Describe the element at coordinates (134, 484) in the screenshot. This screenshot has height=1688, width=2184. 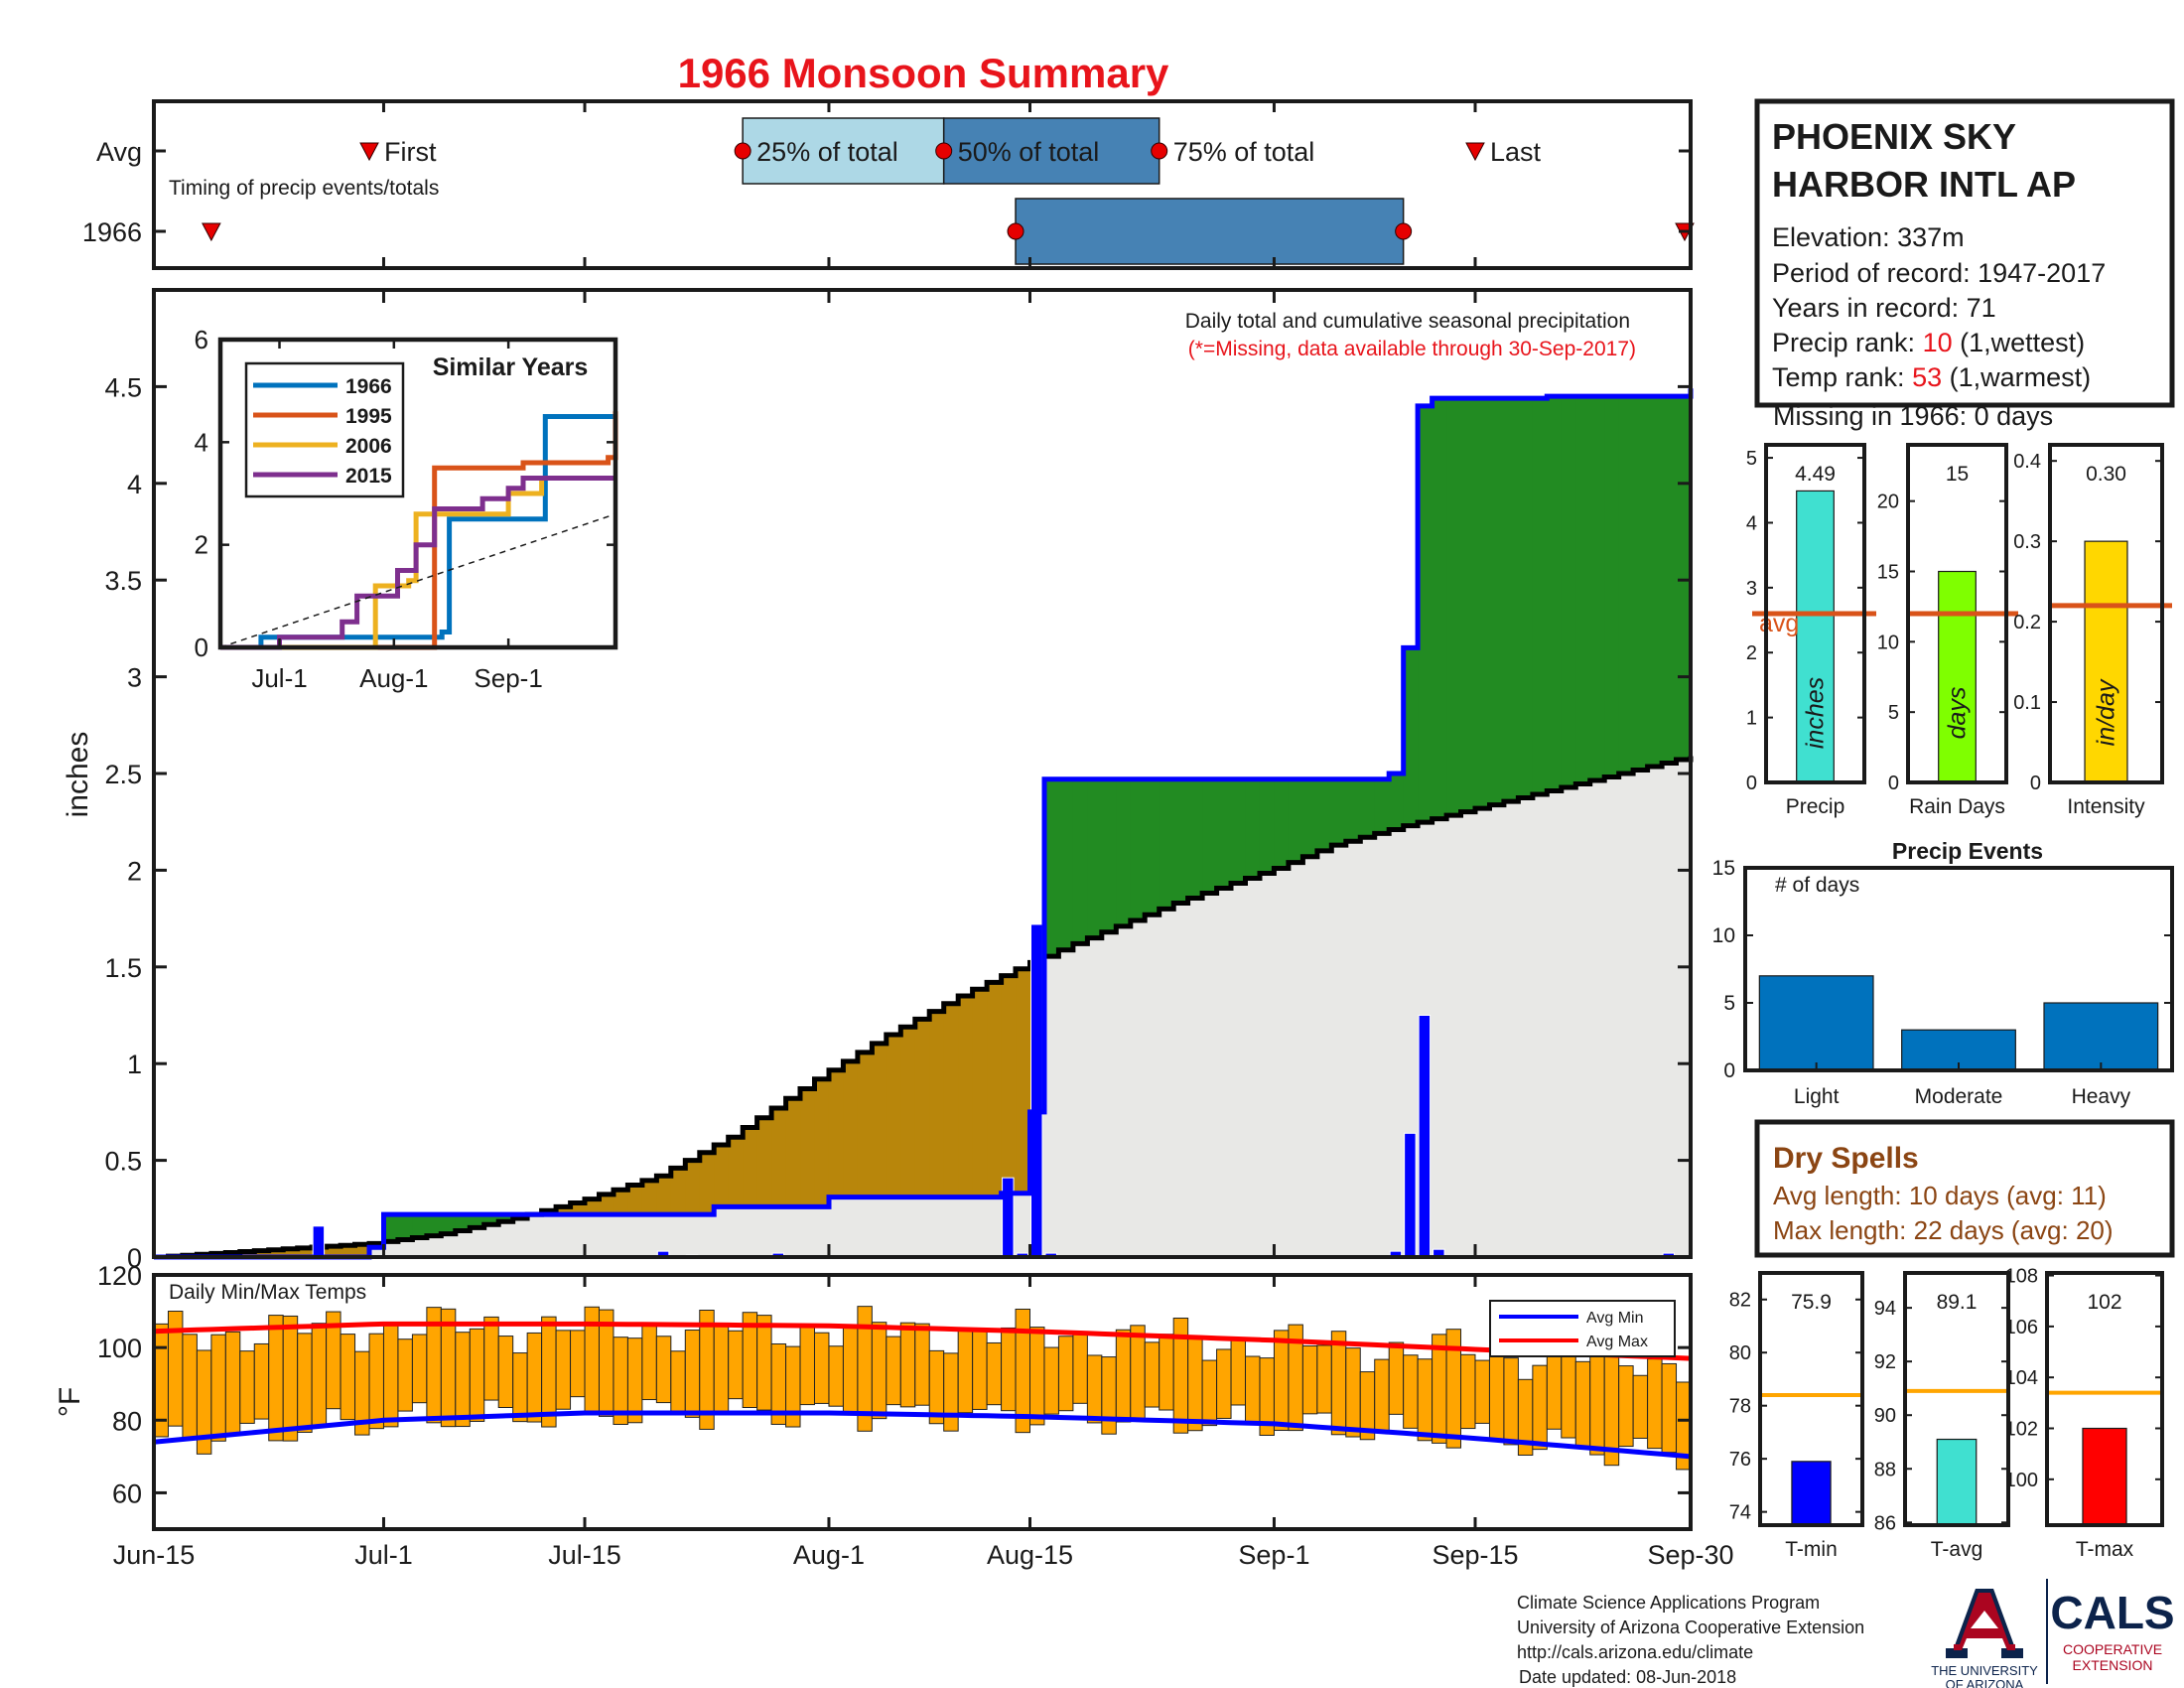
I see `precip-ytick-label: 4` at that location.